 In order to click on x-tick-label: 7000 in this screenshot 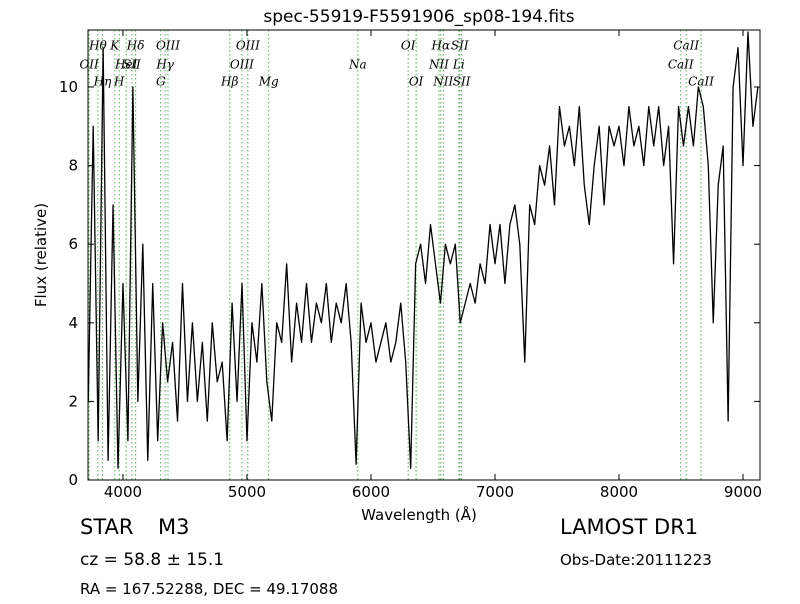, I will do `click(495, 492)`.